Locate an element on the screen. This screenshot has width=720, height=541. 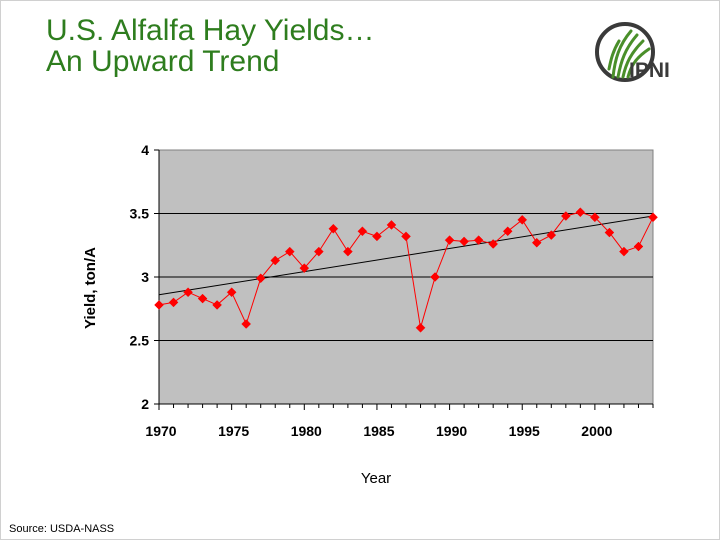
ipni-logo is located at coordinates (625, 52).